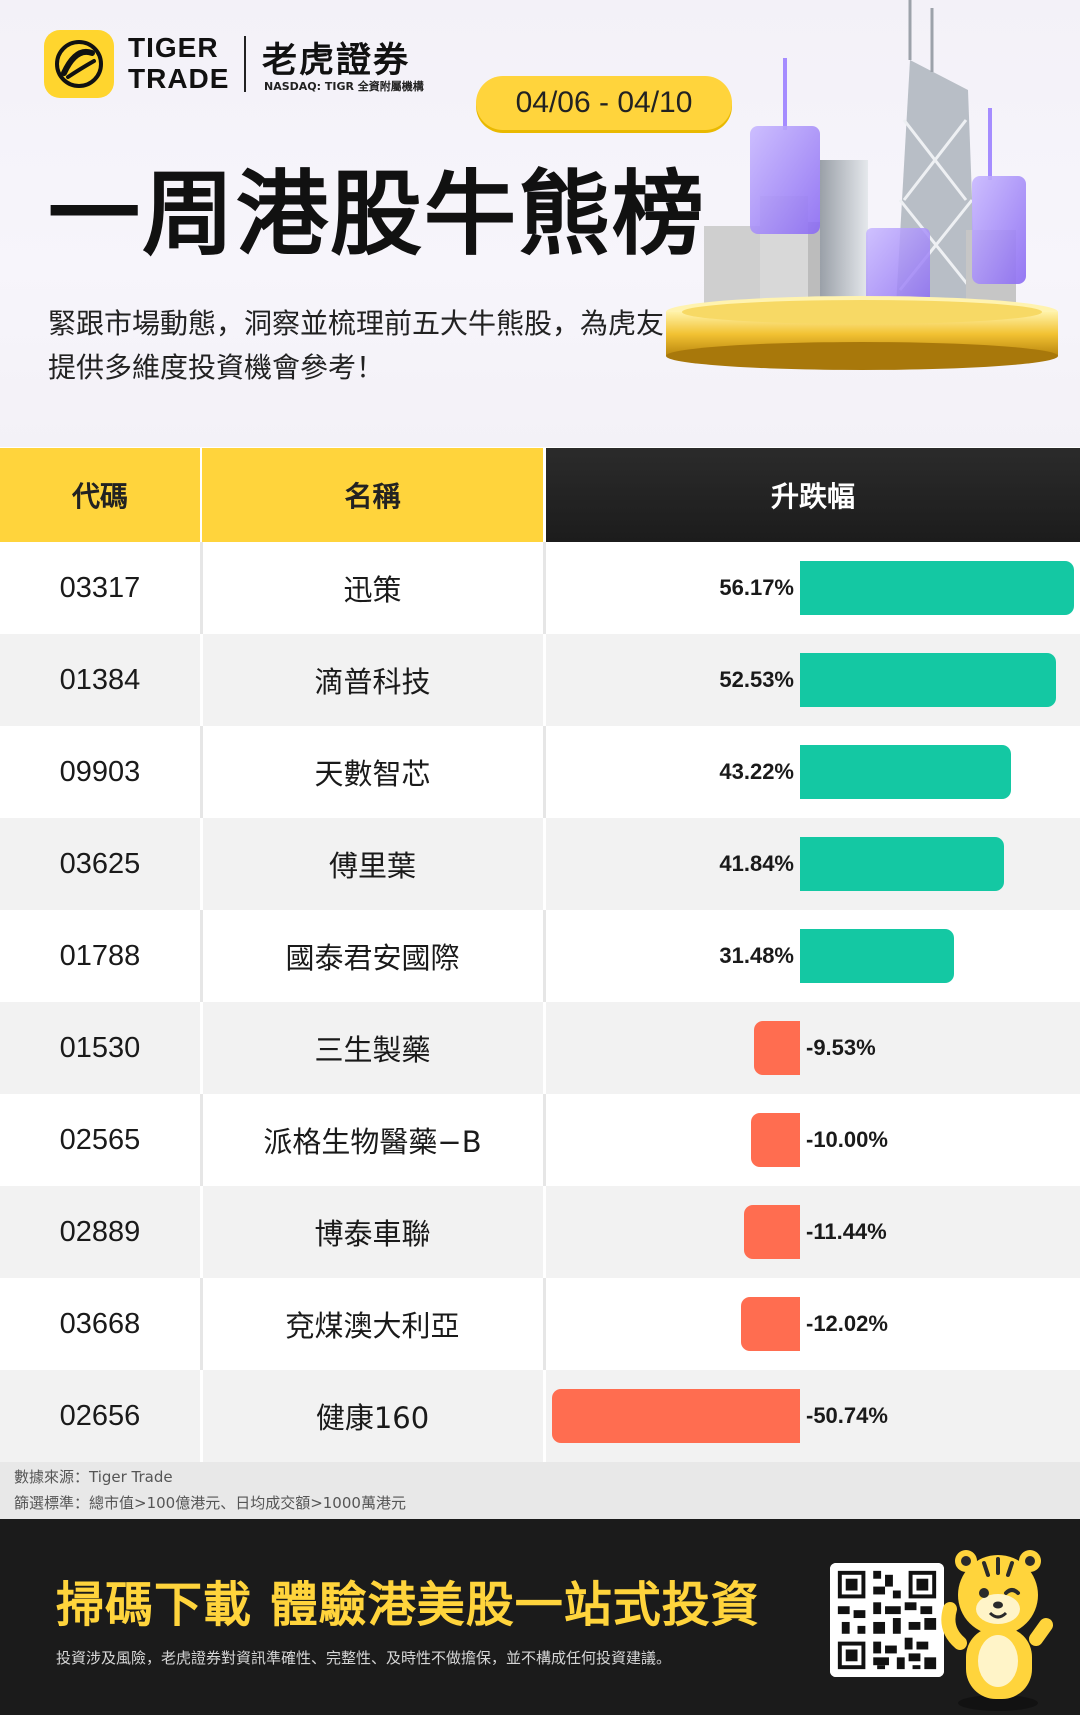 The image size is (1080, 1715). What do you see at coordinates (847, 1323) in the screenshot?
I see `change-percent-label: -12.02%` at bounding box center [847, 1323].